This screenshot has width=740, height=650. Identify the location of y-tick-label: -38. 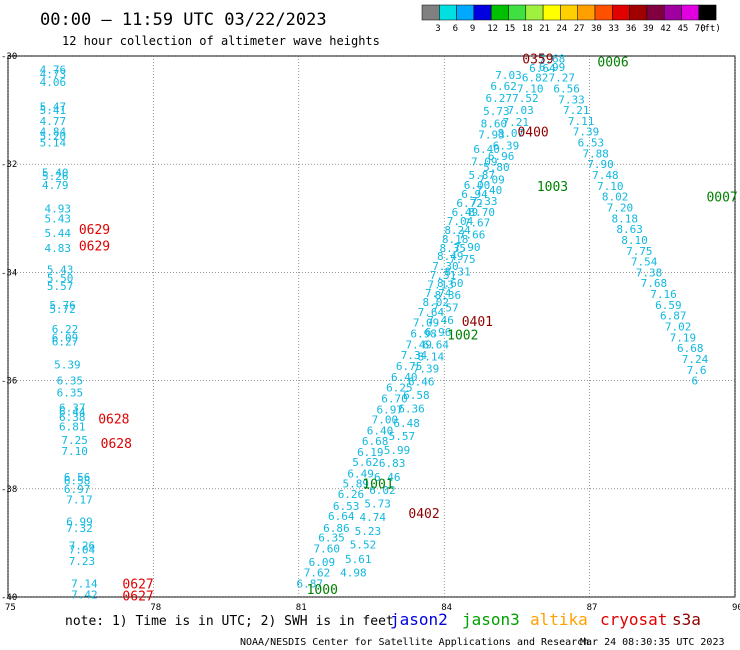
(9, 490).